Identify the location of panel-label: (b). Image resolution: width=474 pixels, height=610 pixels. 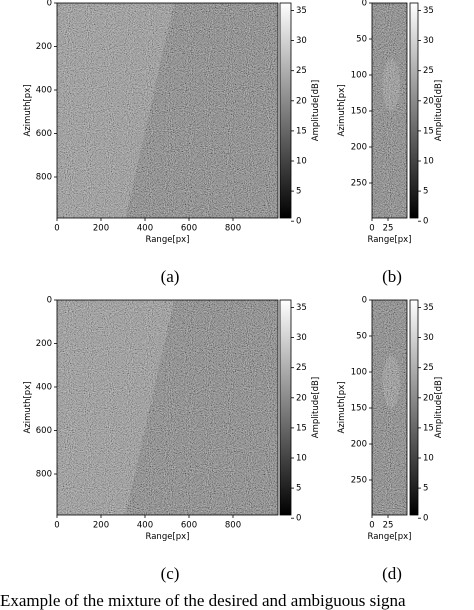
(392, 276).